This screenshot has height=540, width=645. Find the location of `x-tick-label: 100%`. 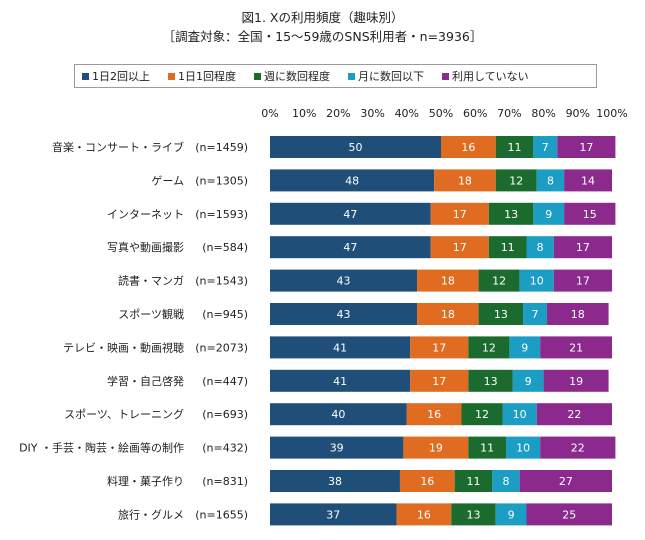

x-tick-label: 100% is located at coordinates (611, 113).